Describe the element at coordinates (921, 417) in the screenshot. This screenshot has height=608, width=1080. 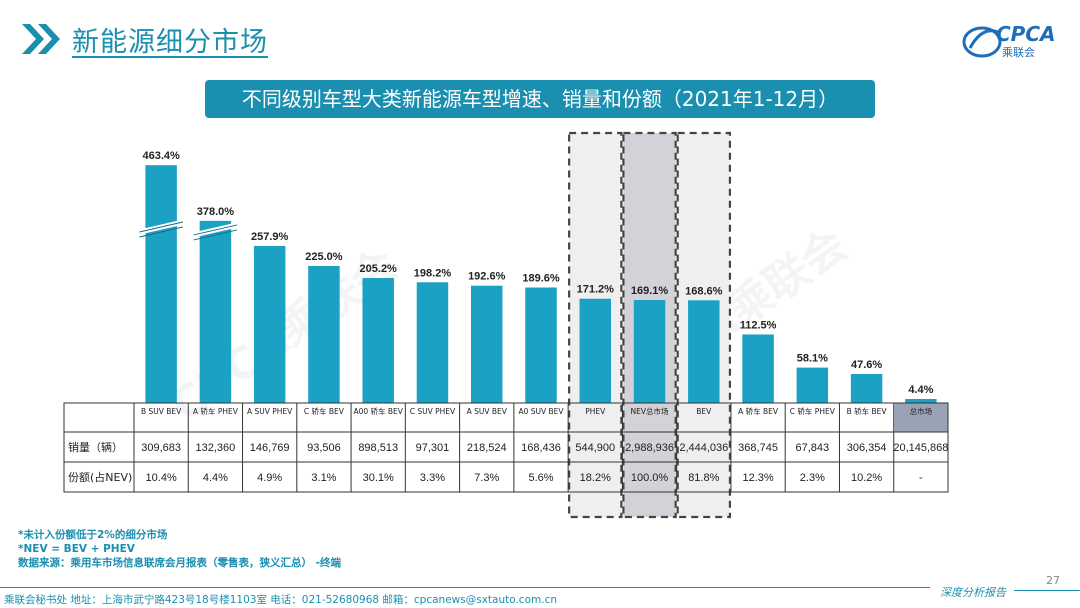
I see `total-header-cell` at that location.